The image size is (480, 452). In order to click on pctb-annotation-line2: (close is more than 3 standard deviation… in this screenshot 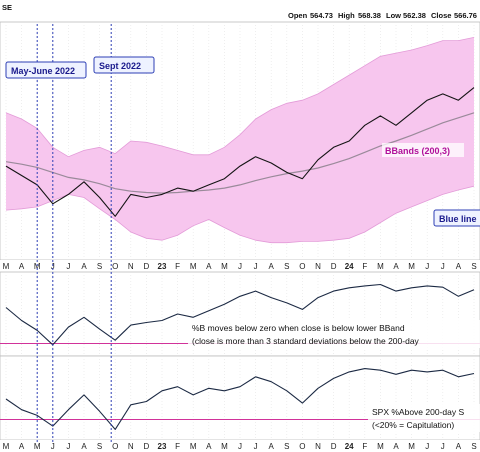, I will do `click(306, 341)`.